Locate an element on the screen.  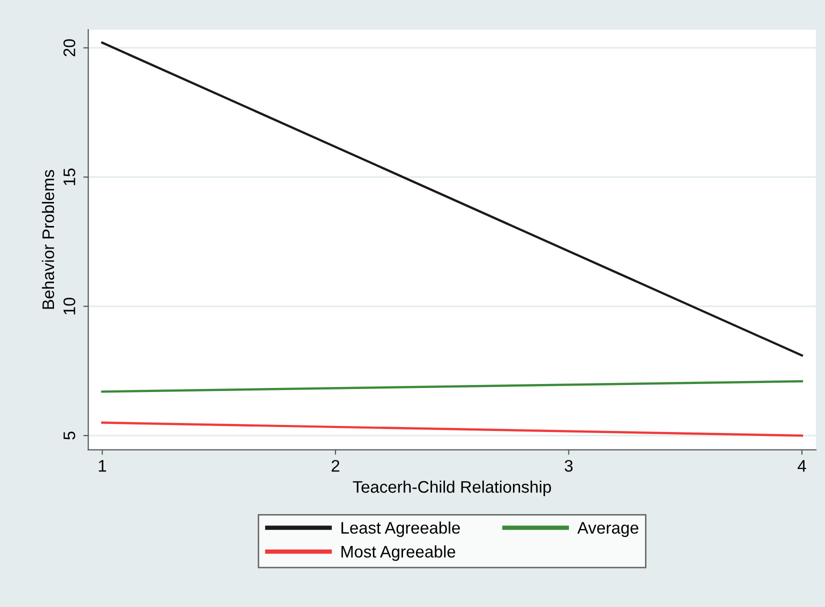
y-axis-title: Behavior Problems is located at coordinates (48, 239).